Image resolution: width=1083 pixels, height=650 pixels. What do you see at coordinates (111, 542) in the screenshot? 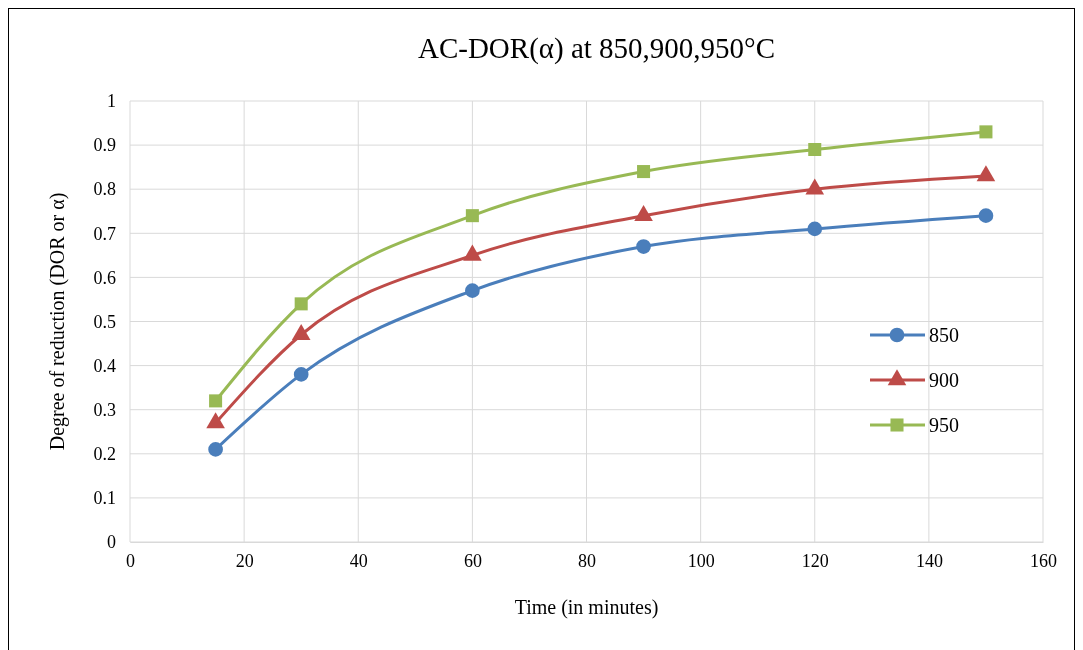
I see `y-tick-label: 0` at bounding box center [111, 542].